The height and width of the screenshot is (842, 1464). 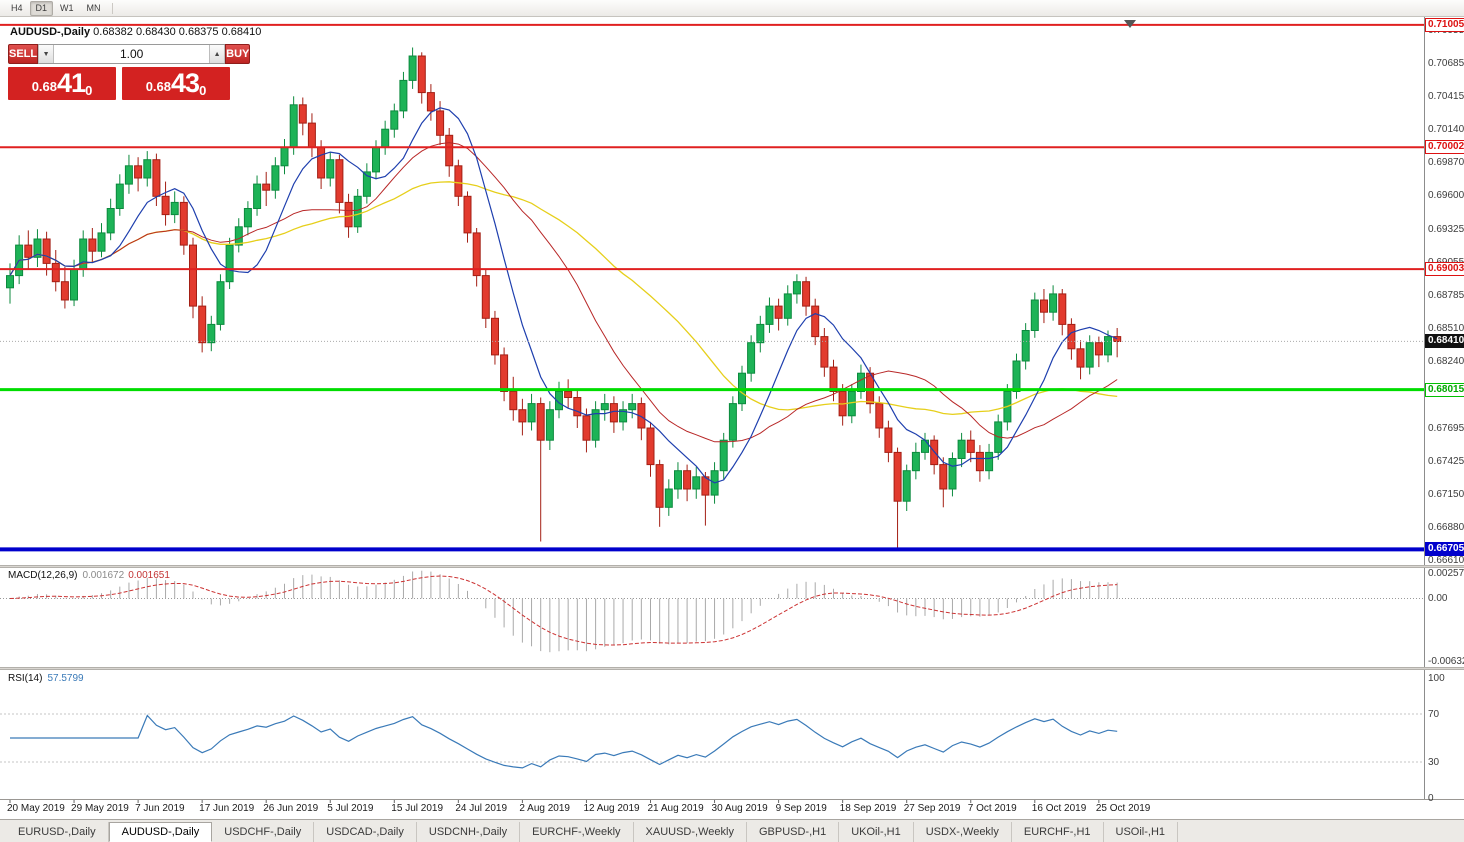 What do you see at coordinates (1444, 269) in the screenshot?
I see `resistance-badge-069003: 0.69003` at bounding box center [1444, 269].